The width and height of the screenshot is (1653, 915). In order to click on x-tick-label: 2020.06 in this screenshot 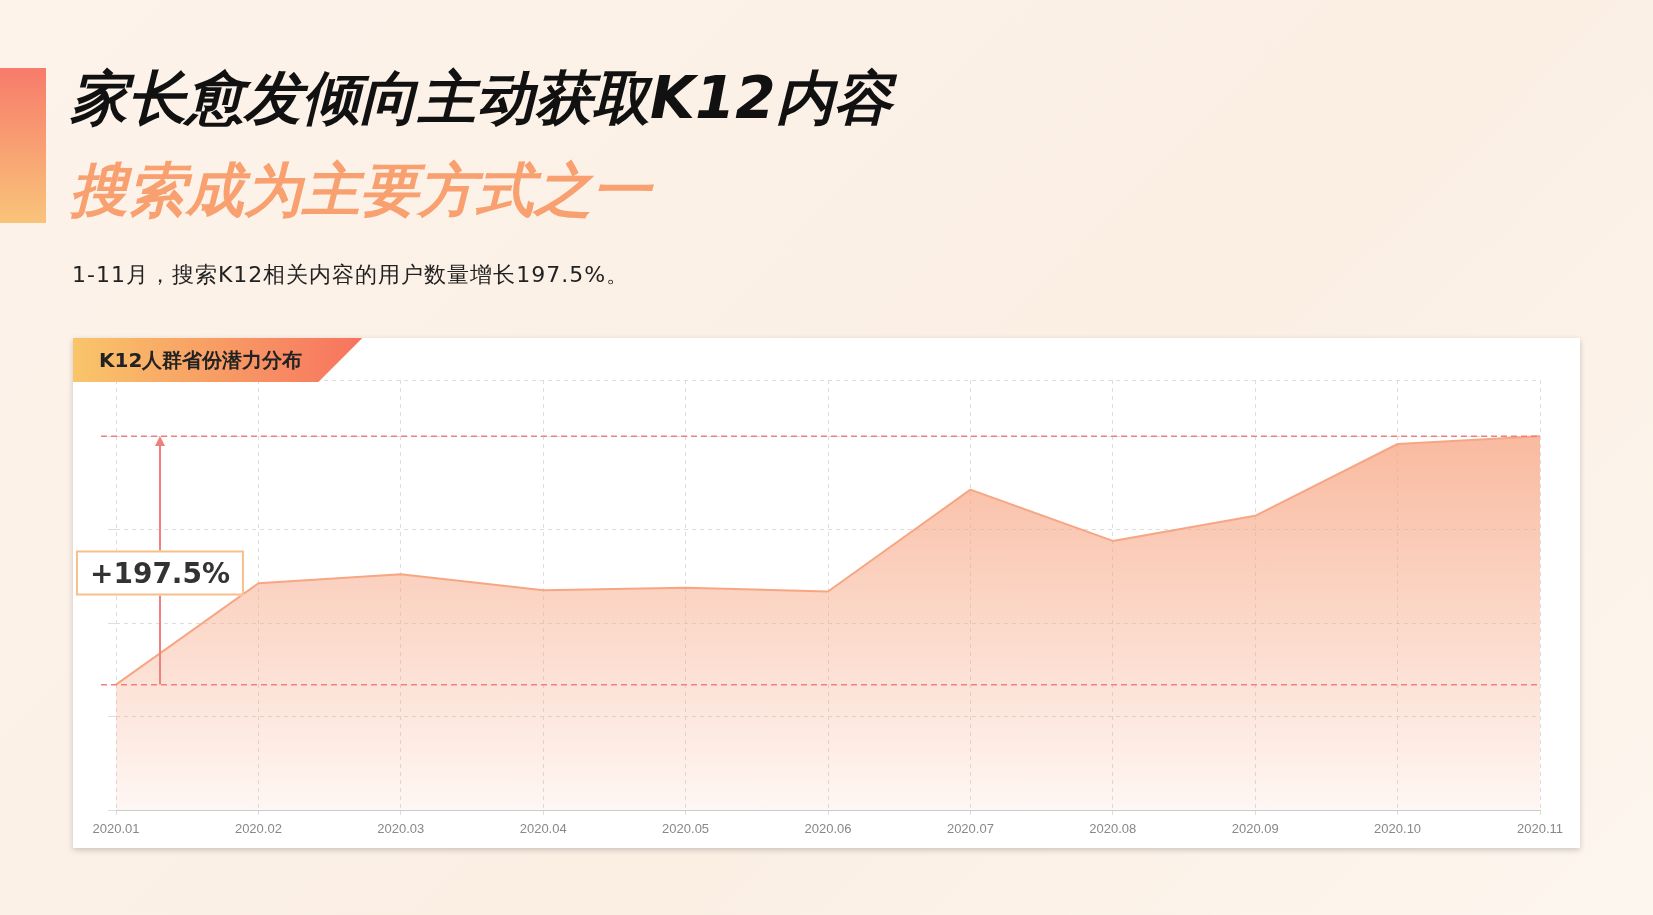, I will do `click(828, 828)`.